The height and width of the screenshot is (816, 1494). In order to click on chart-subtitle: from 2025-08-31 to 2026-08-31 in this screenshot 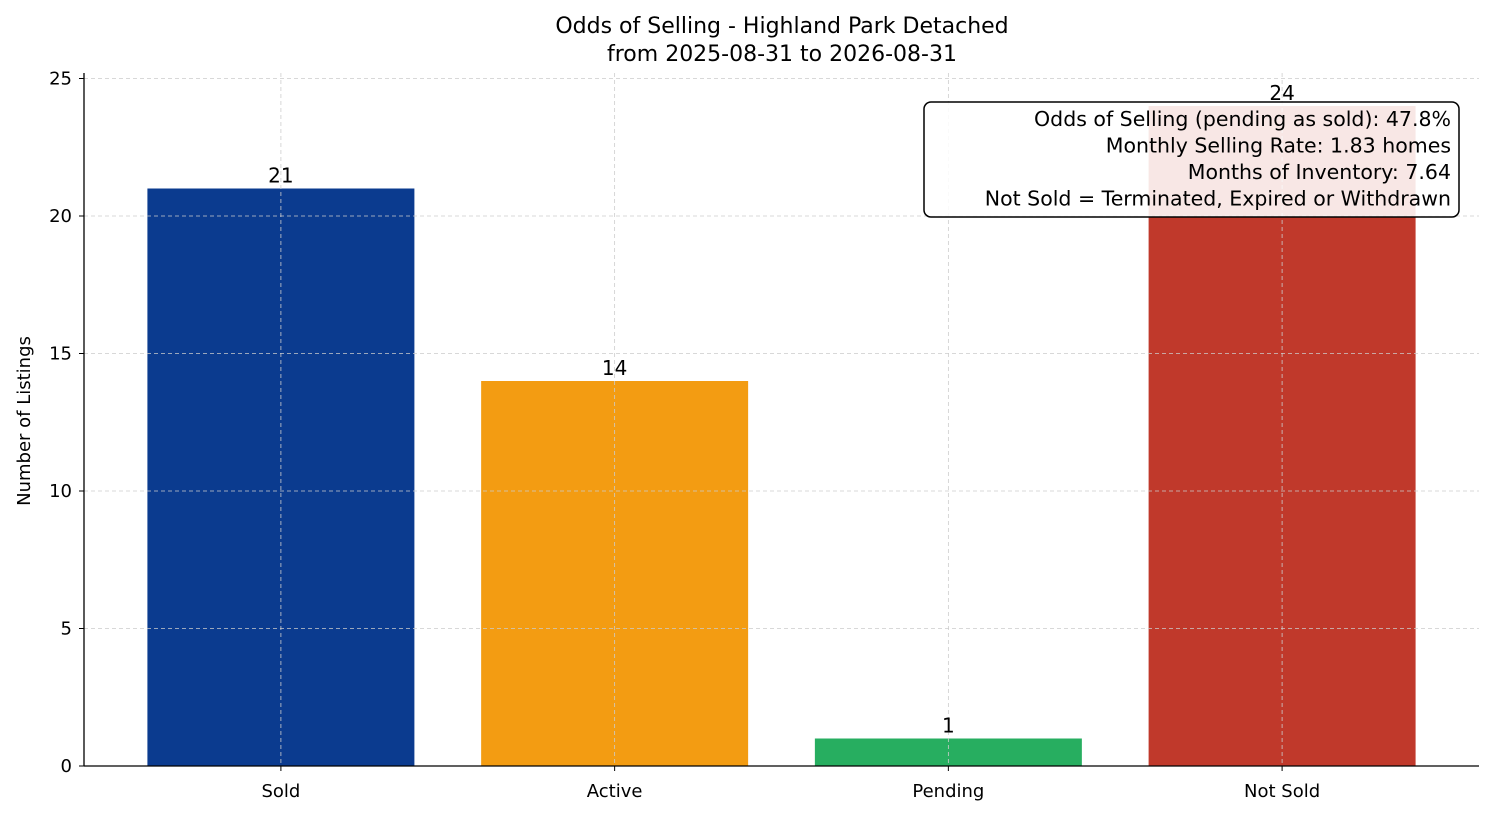, I will do `click(782, 54)`.